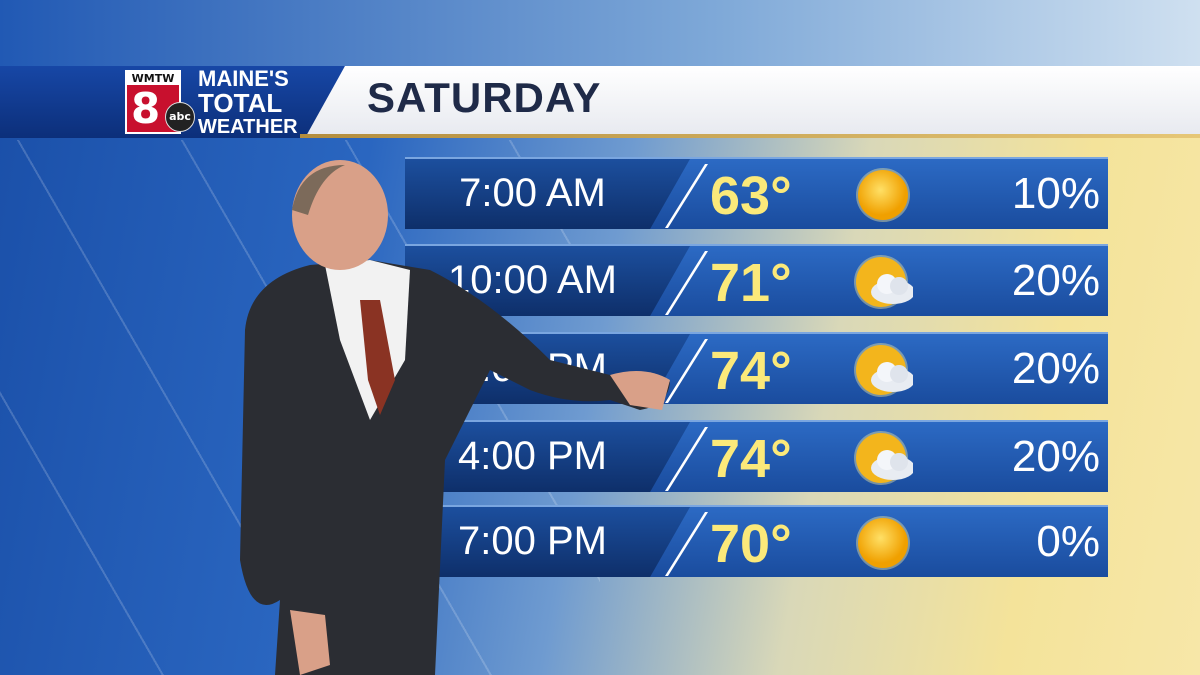  What do you see at coordinates (484, 97) in the screenshot?
I see `page-title: SATURDAY` at bounding box center [484, 97].